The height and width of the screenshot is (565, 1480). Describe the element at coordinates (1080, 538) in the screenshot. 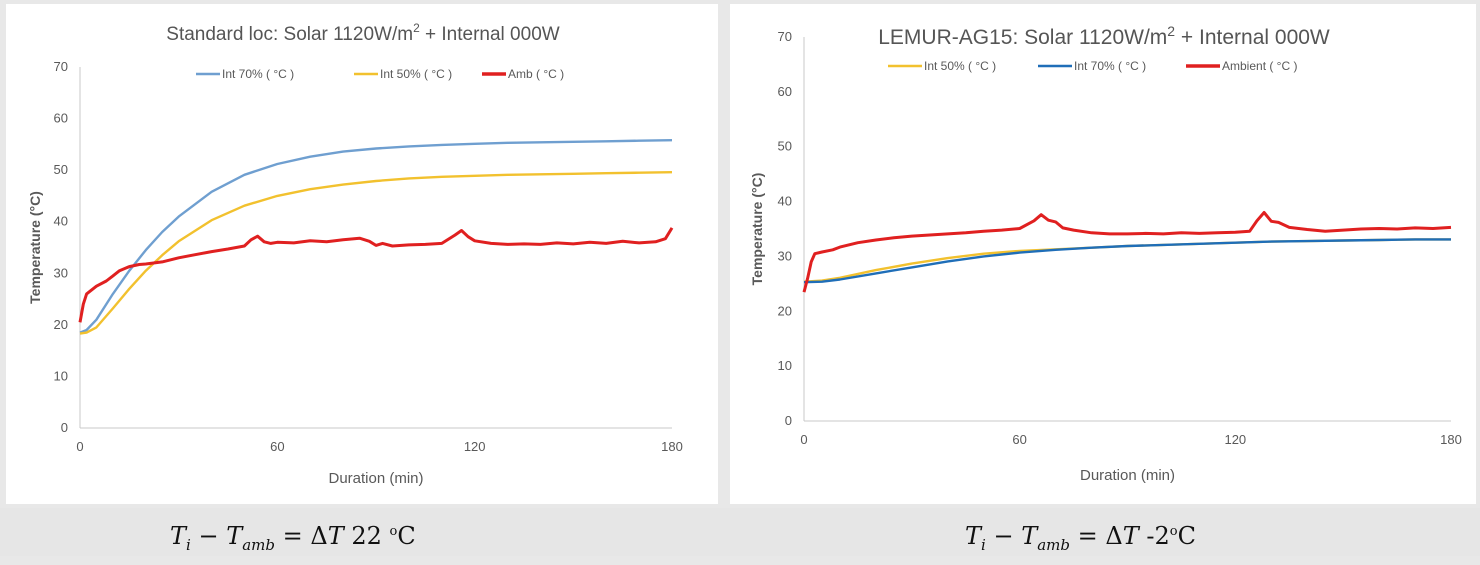

I see `delta-t-formula-right: Ti − Tamb = ΔT -2oC` at that location.